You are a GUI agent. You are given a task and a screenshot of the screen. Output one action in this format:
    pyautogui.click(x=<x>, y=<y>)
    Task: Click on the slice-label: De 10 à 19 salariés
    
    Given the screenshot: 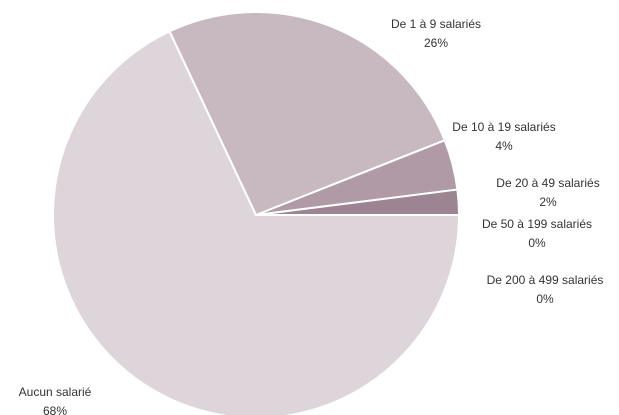 What is the action you would take?
    pyautogui.click(x=503, y=127)
    